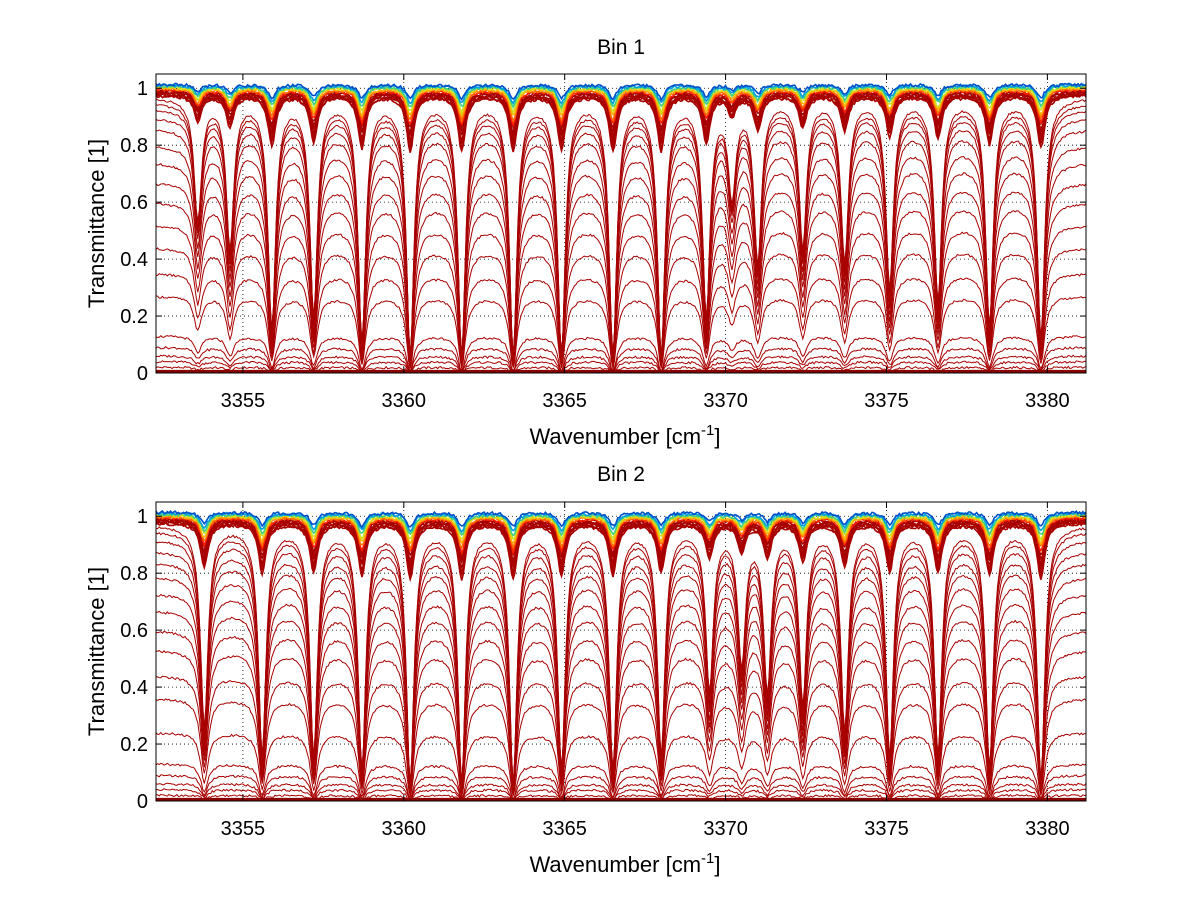 The height and width of the screenshot is (901, 1200). I want to click on chart-title: Bin 2, so click(621, 474).